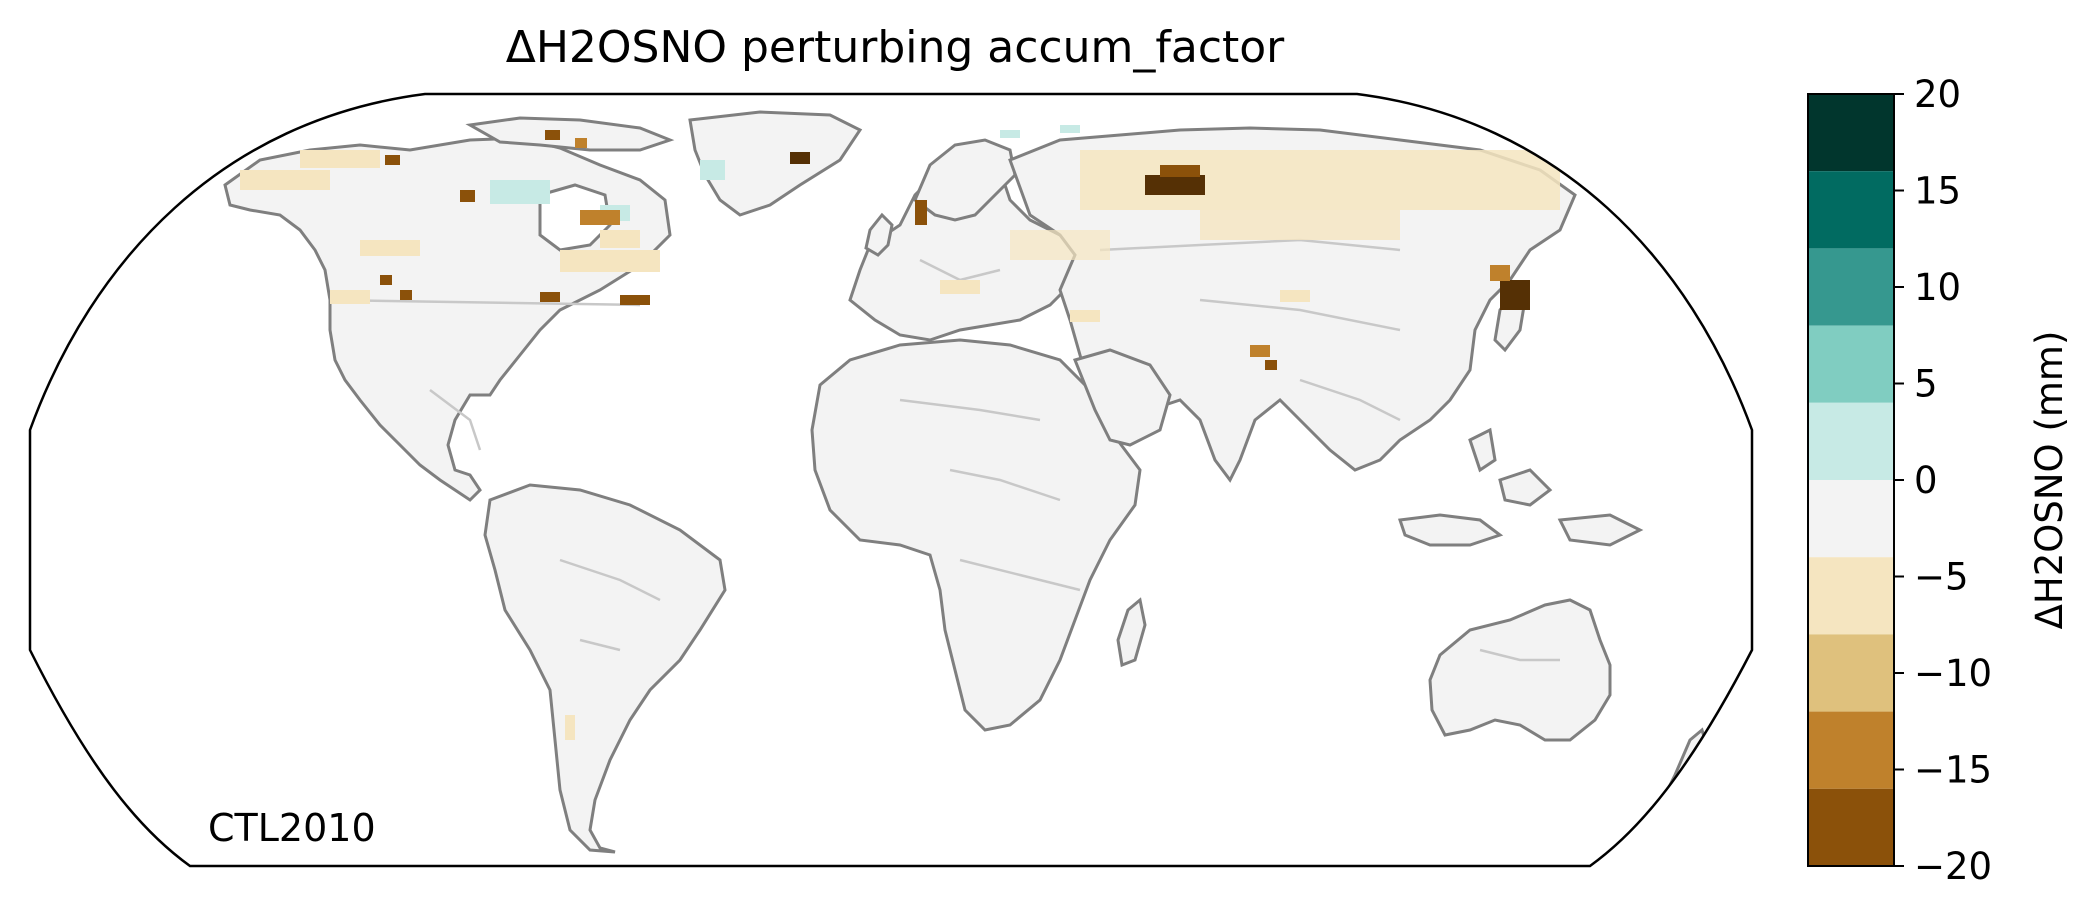 The width and height of the screenshot is (2093, 919). Describe the element at coordinates (895, 47) in the screenshot. I see `map-title: ΔH2OSNO perturbing accum_factor` at that location.